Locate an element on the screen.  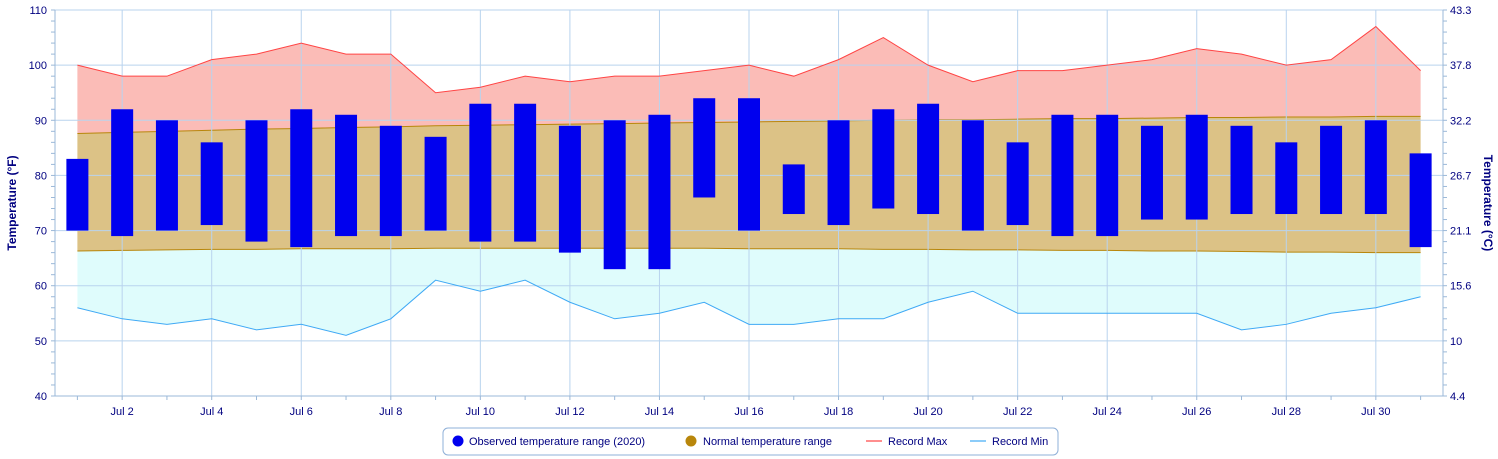
x-tick-label: Jul 20 is located at coordinates (927, 412).